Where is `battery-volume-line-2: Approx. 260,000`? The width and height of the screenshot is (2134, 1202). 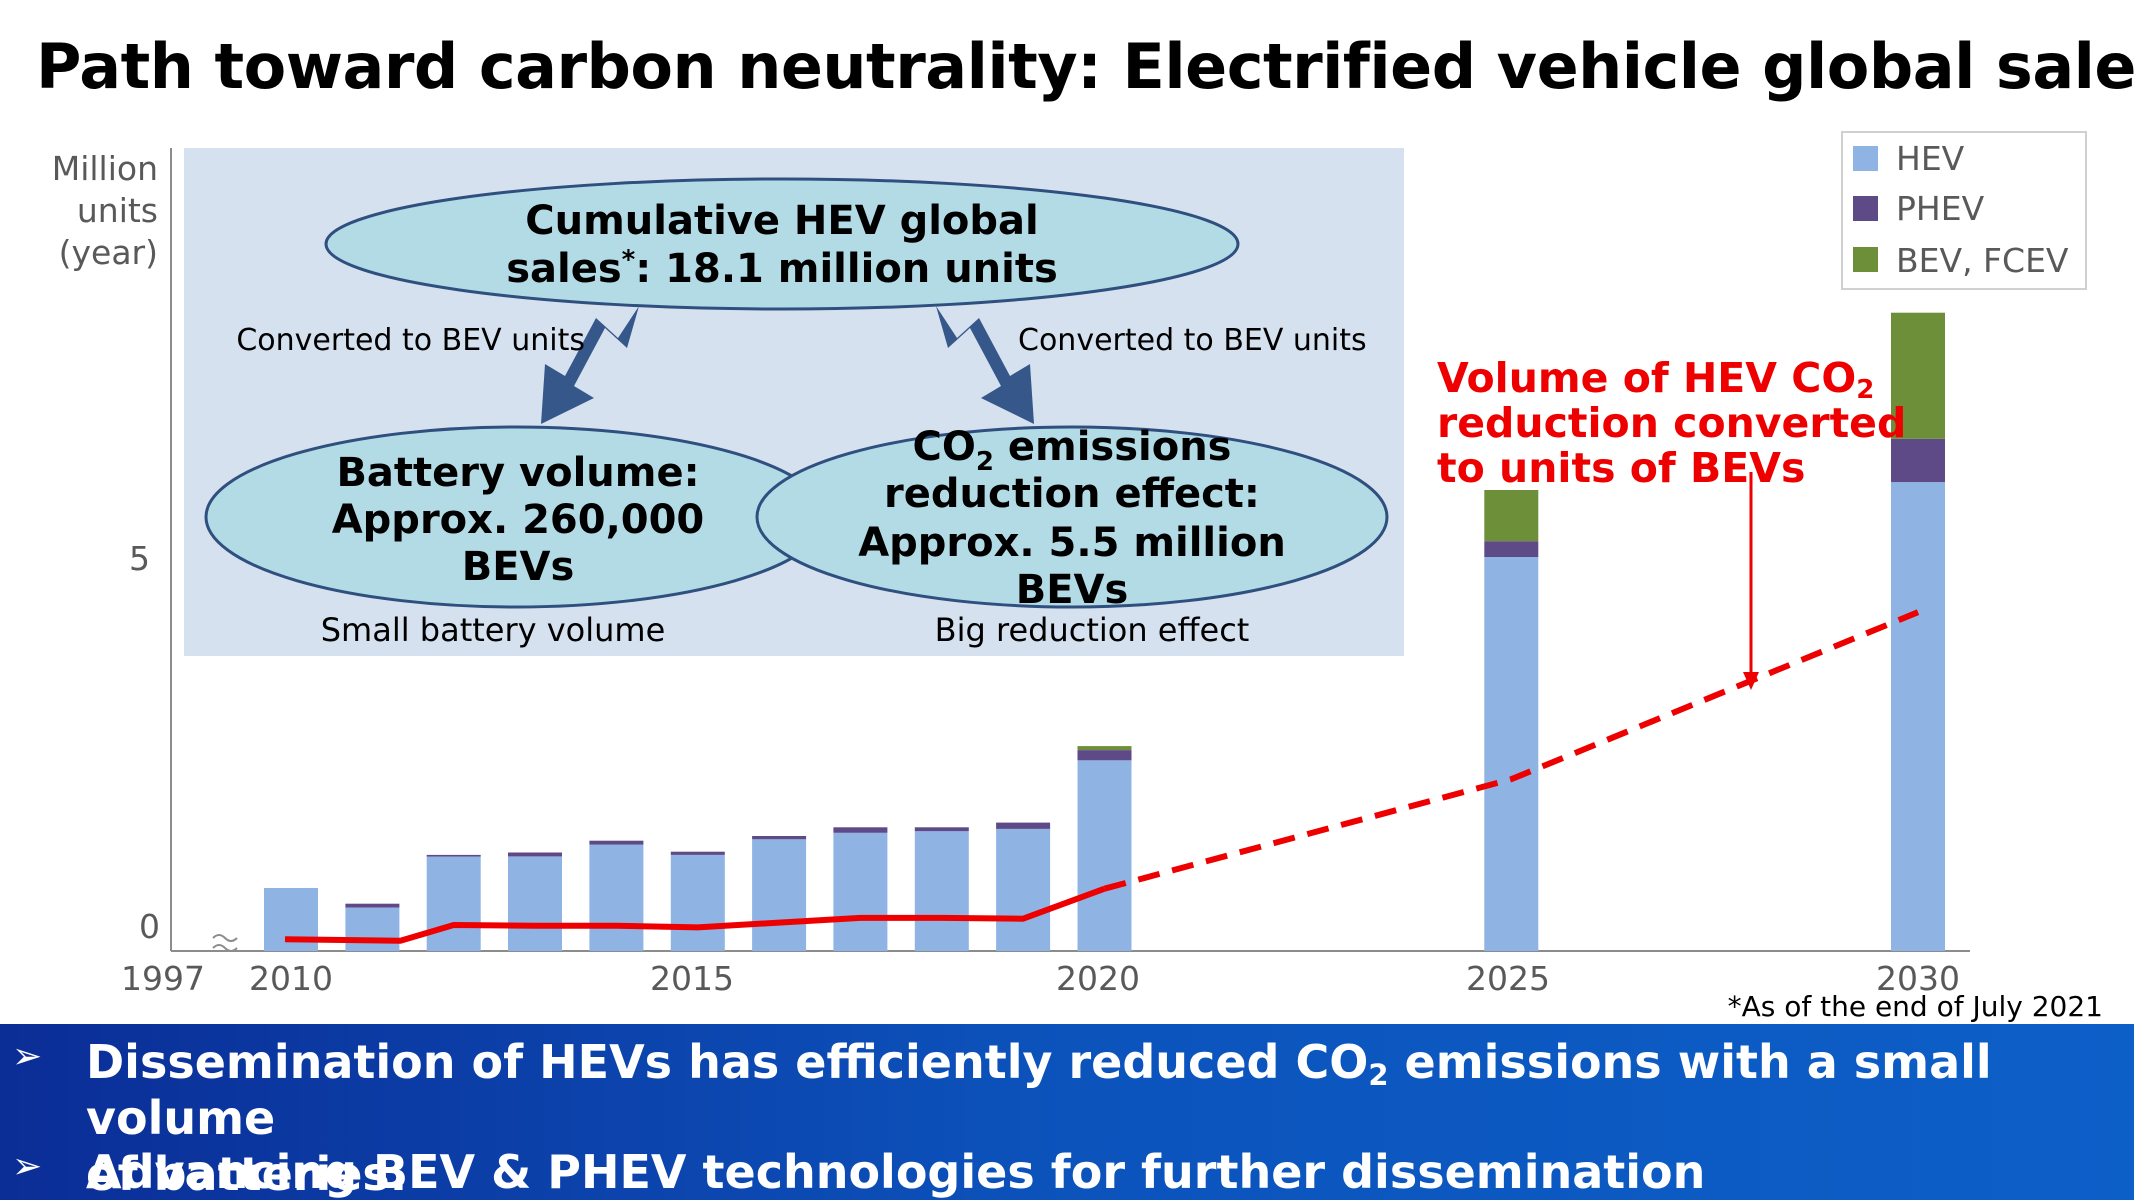
battery-volume-line-2: Approx. 260,000 is located at coordinates (518, 520).